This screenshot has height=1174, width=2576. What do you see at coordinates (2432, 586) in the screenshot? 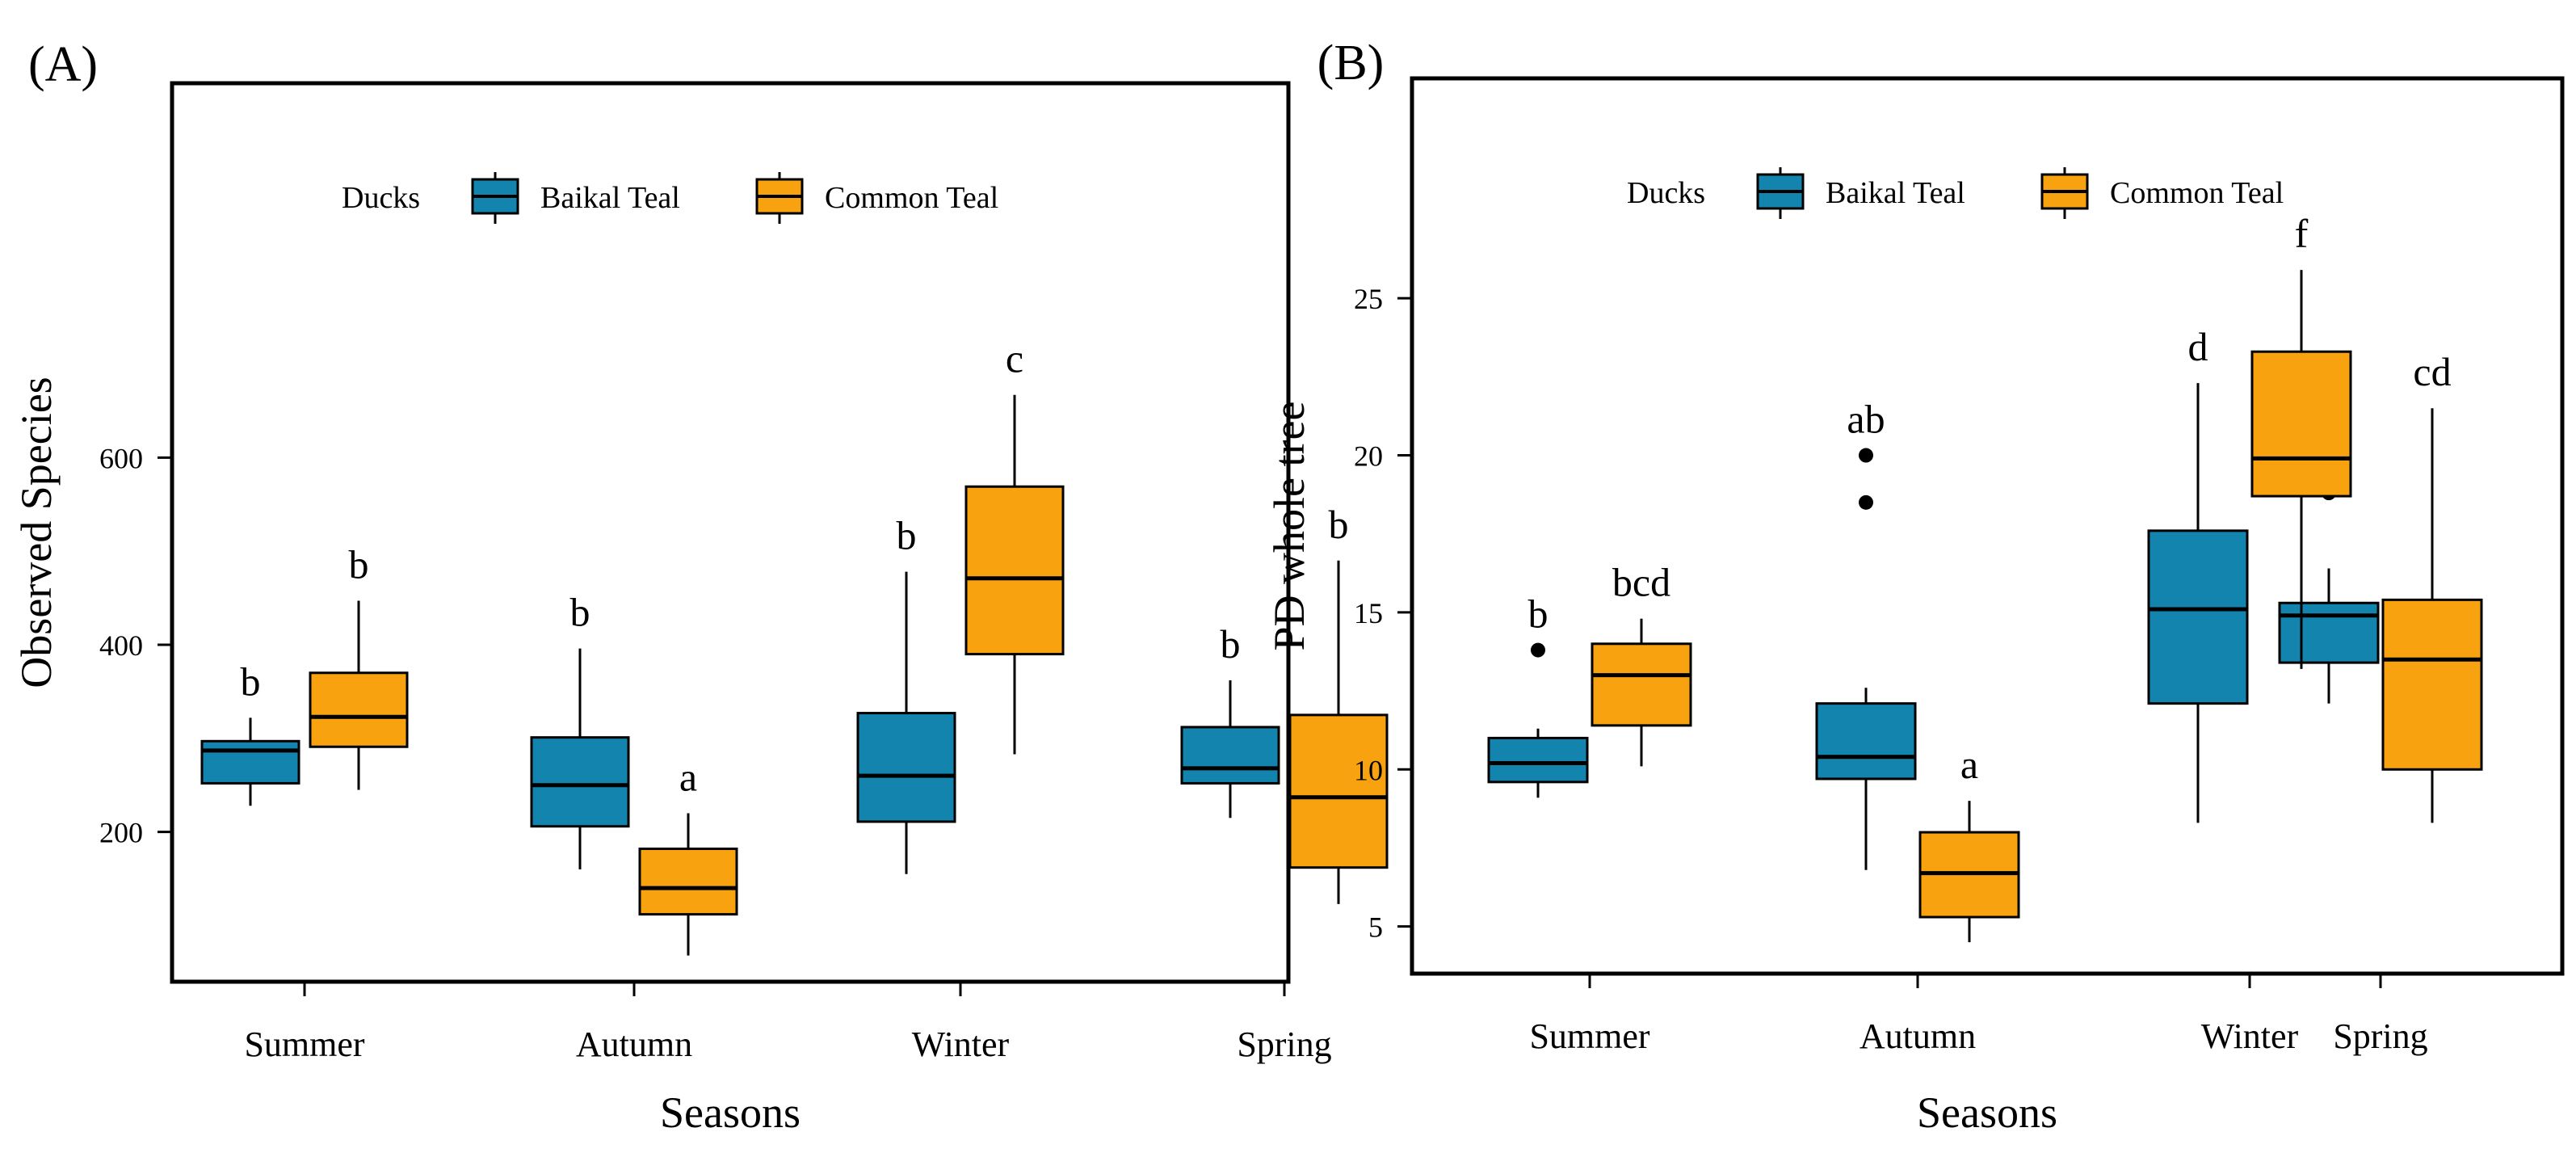
I see `box-common-teal-spring: cd` at bounding box center [2432, 586].